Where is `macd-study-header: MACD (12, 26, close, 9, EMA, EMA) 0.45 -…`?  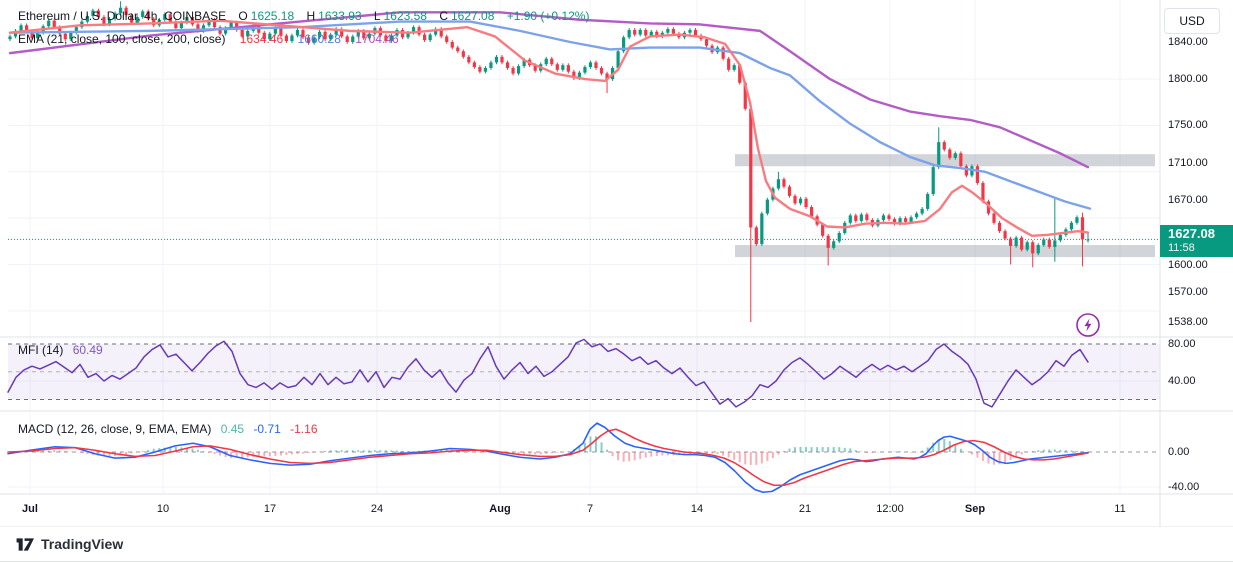
macd-study-header: MACD (12, 26, close, 9, EMA, EMA) 0.45 -… is located at coordinates (168, 429).